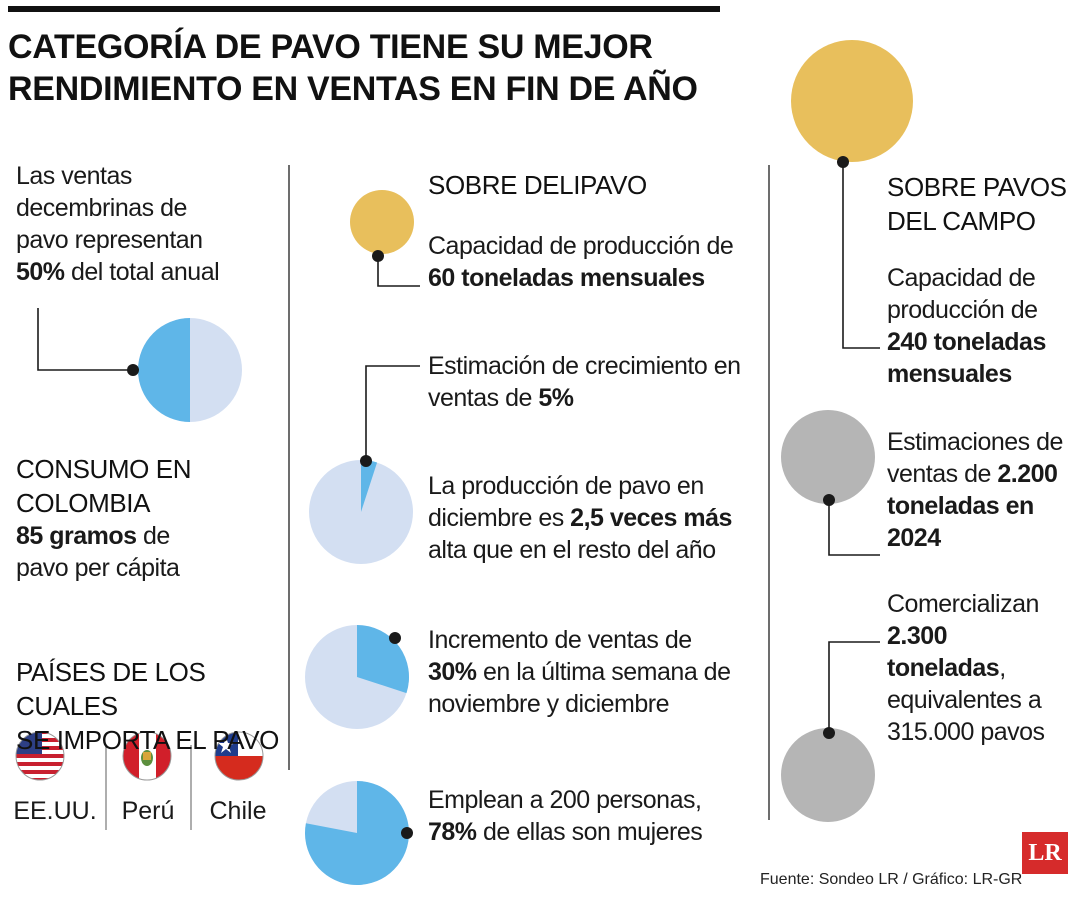 This screenshot has width=1080, height=900. Describe the element at coordinates (55, 811) in the screenshot. I see `country-label-usa: EE.UU.` at that location.